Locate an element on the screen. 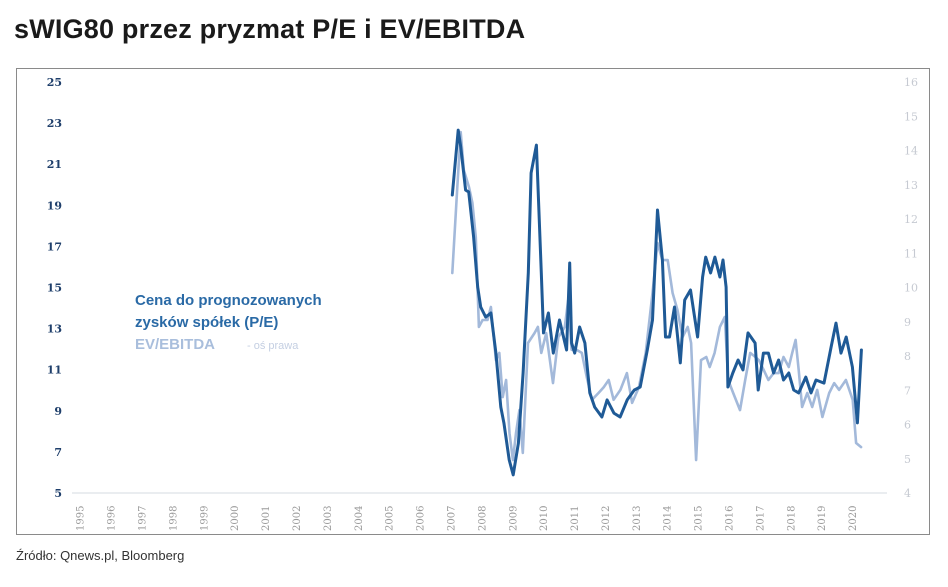 Image resolution: width=948 pixels, height=587 pixels. x-tick-label: 2015 is located at coordinates (699, 518).